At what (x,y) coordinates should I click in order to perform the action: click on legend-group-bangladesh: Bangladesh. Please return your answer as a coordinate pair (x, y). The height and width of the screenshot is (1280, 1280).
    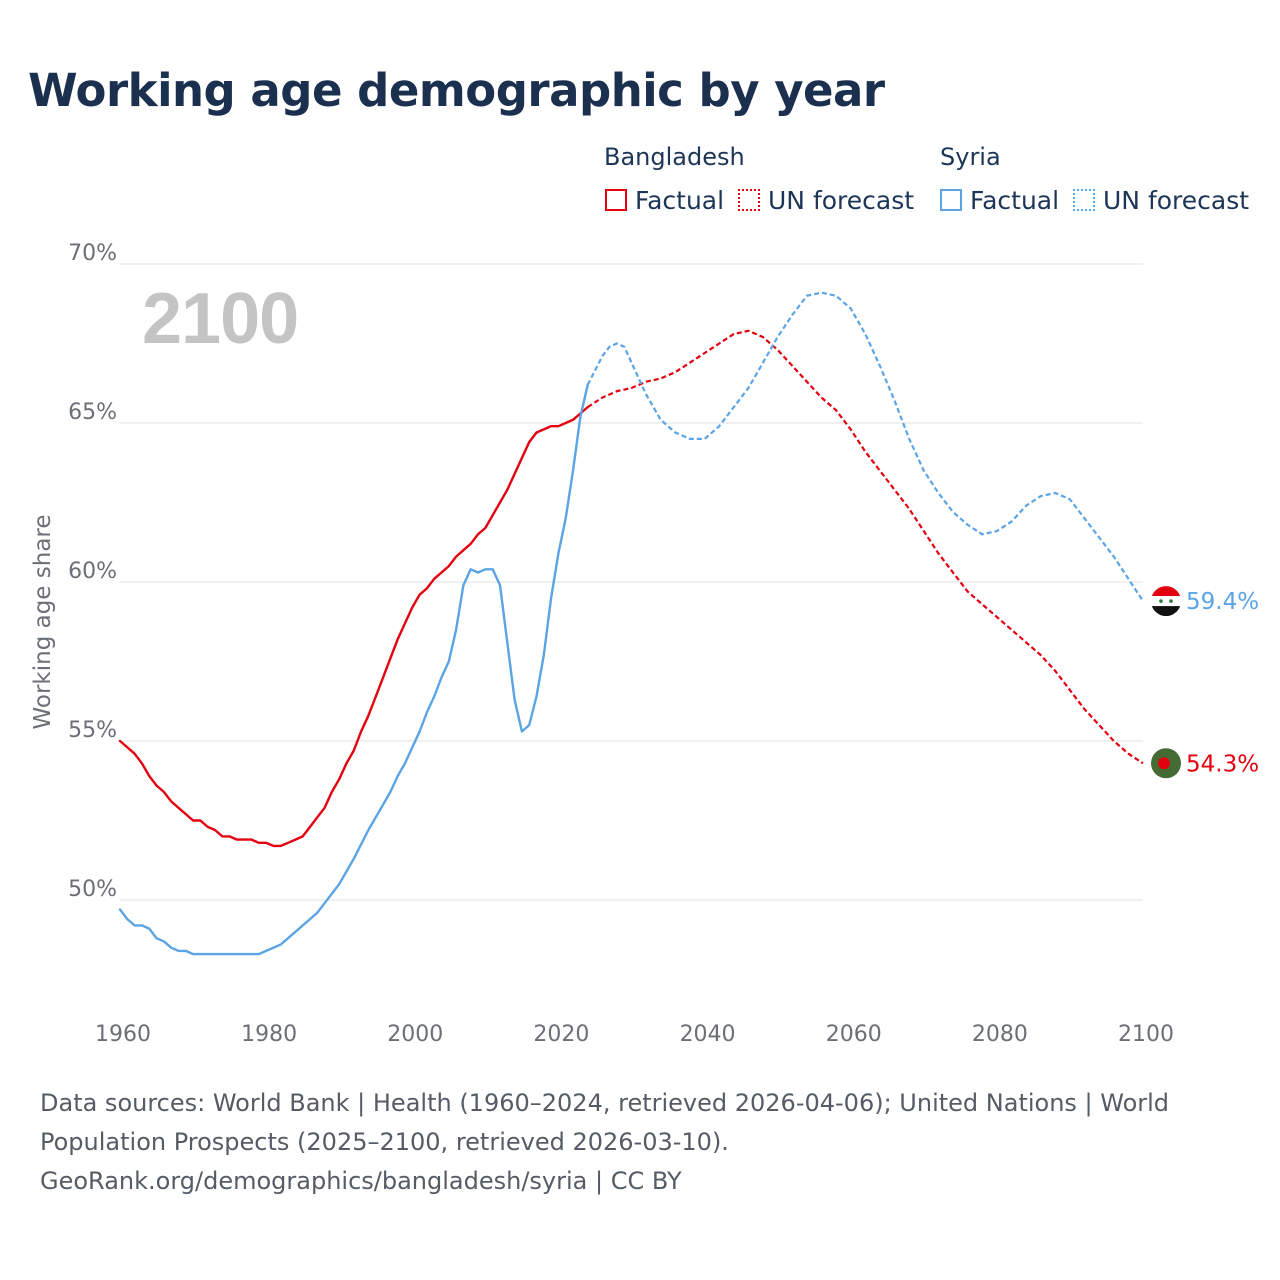
    Looking at the image, I should click on (674, 157).